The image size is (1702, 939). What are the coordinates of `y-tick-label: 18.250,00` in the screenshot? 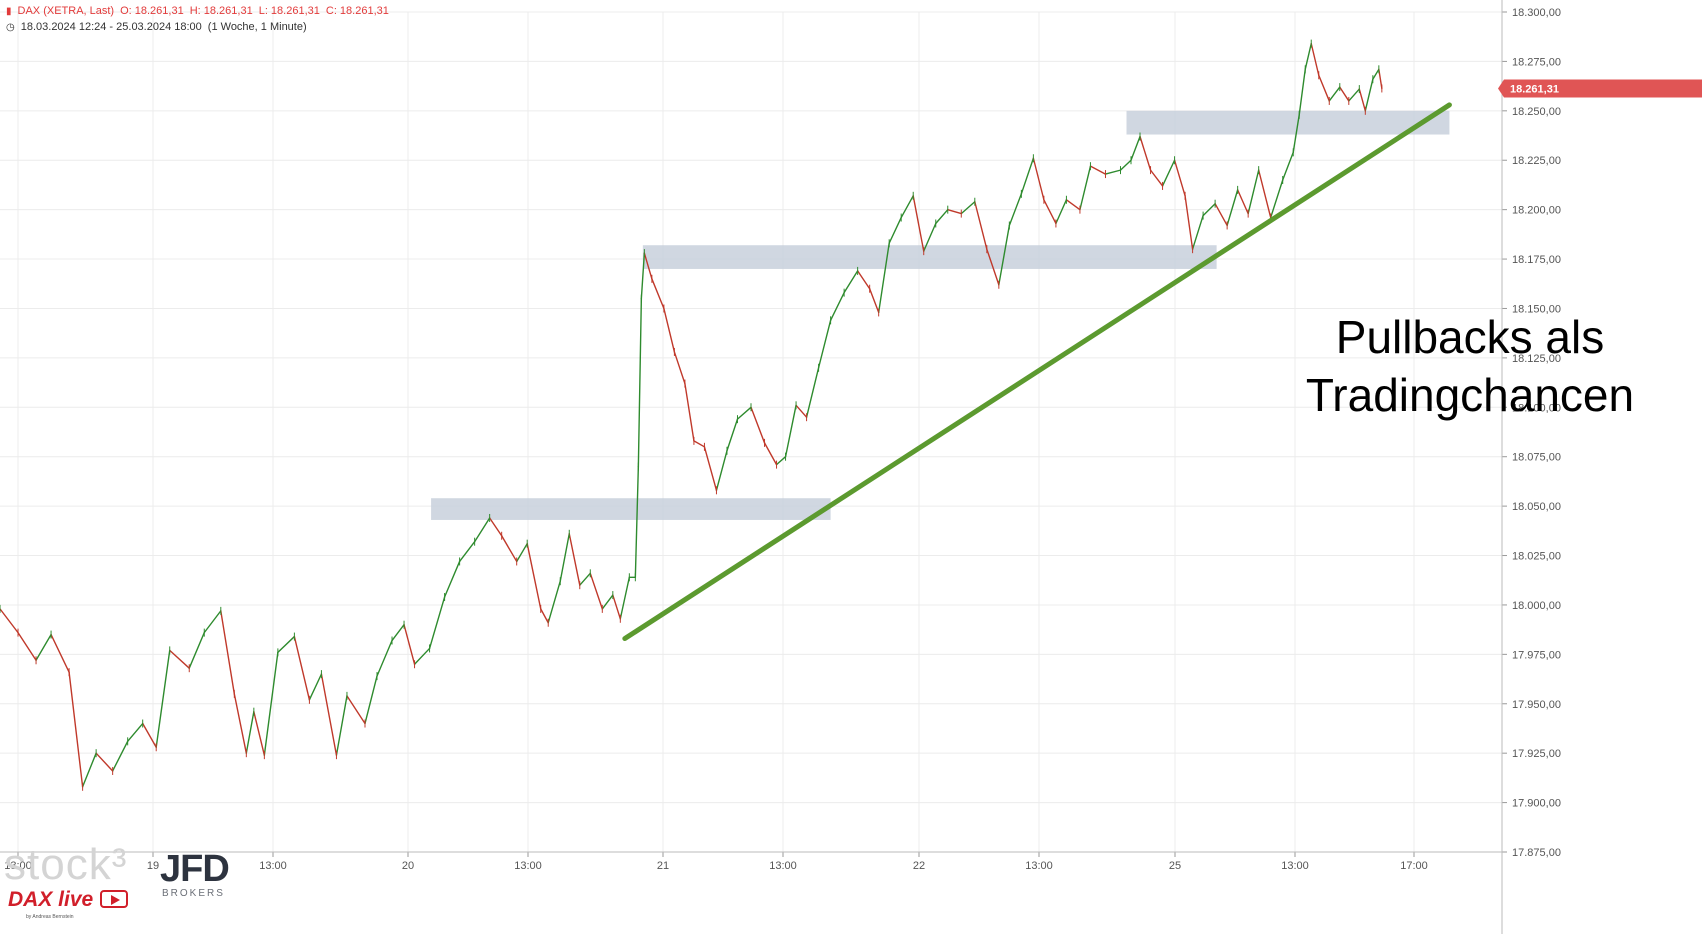 It's located at (1536, 112).